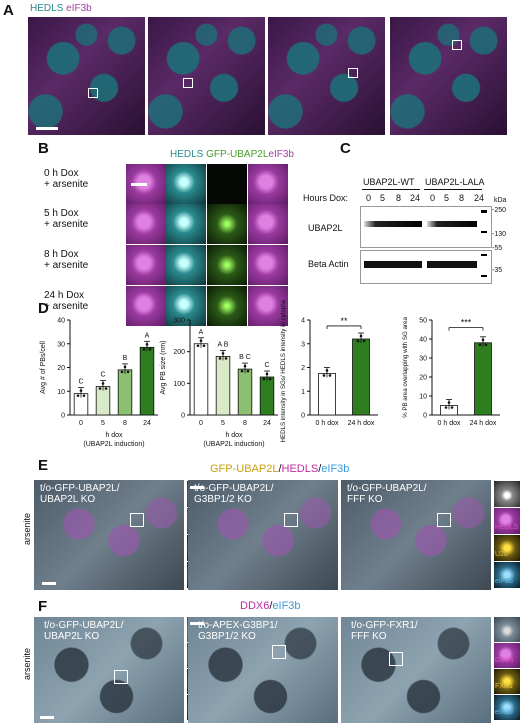 The width and height of the screenshot is (520, 723). Describe the element at coordinates (423, 397) in the screenshot. I see `y-tick-label: 10` at that location.